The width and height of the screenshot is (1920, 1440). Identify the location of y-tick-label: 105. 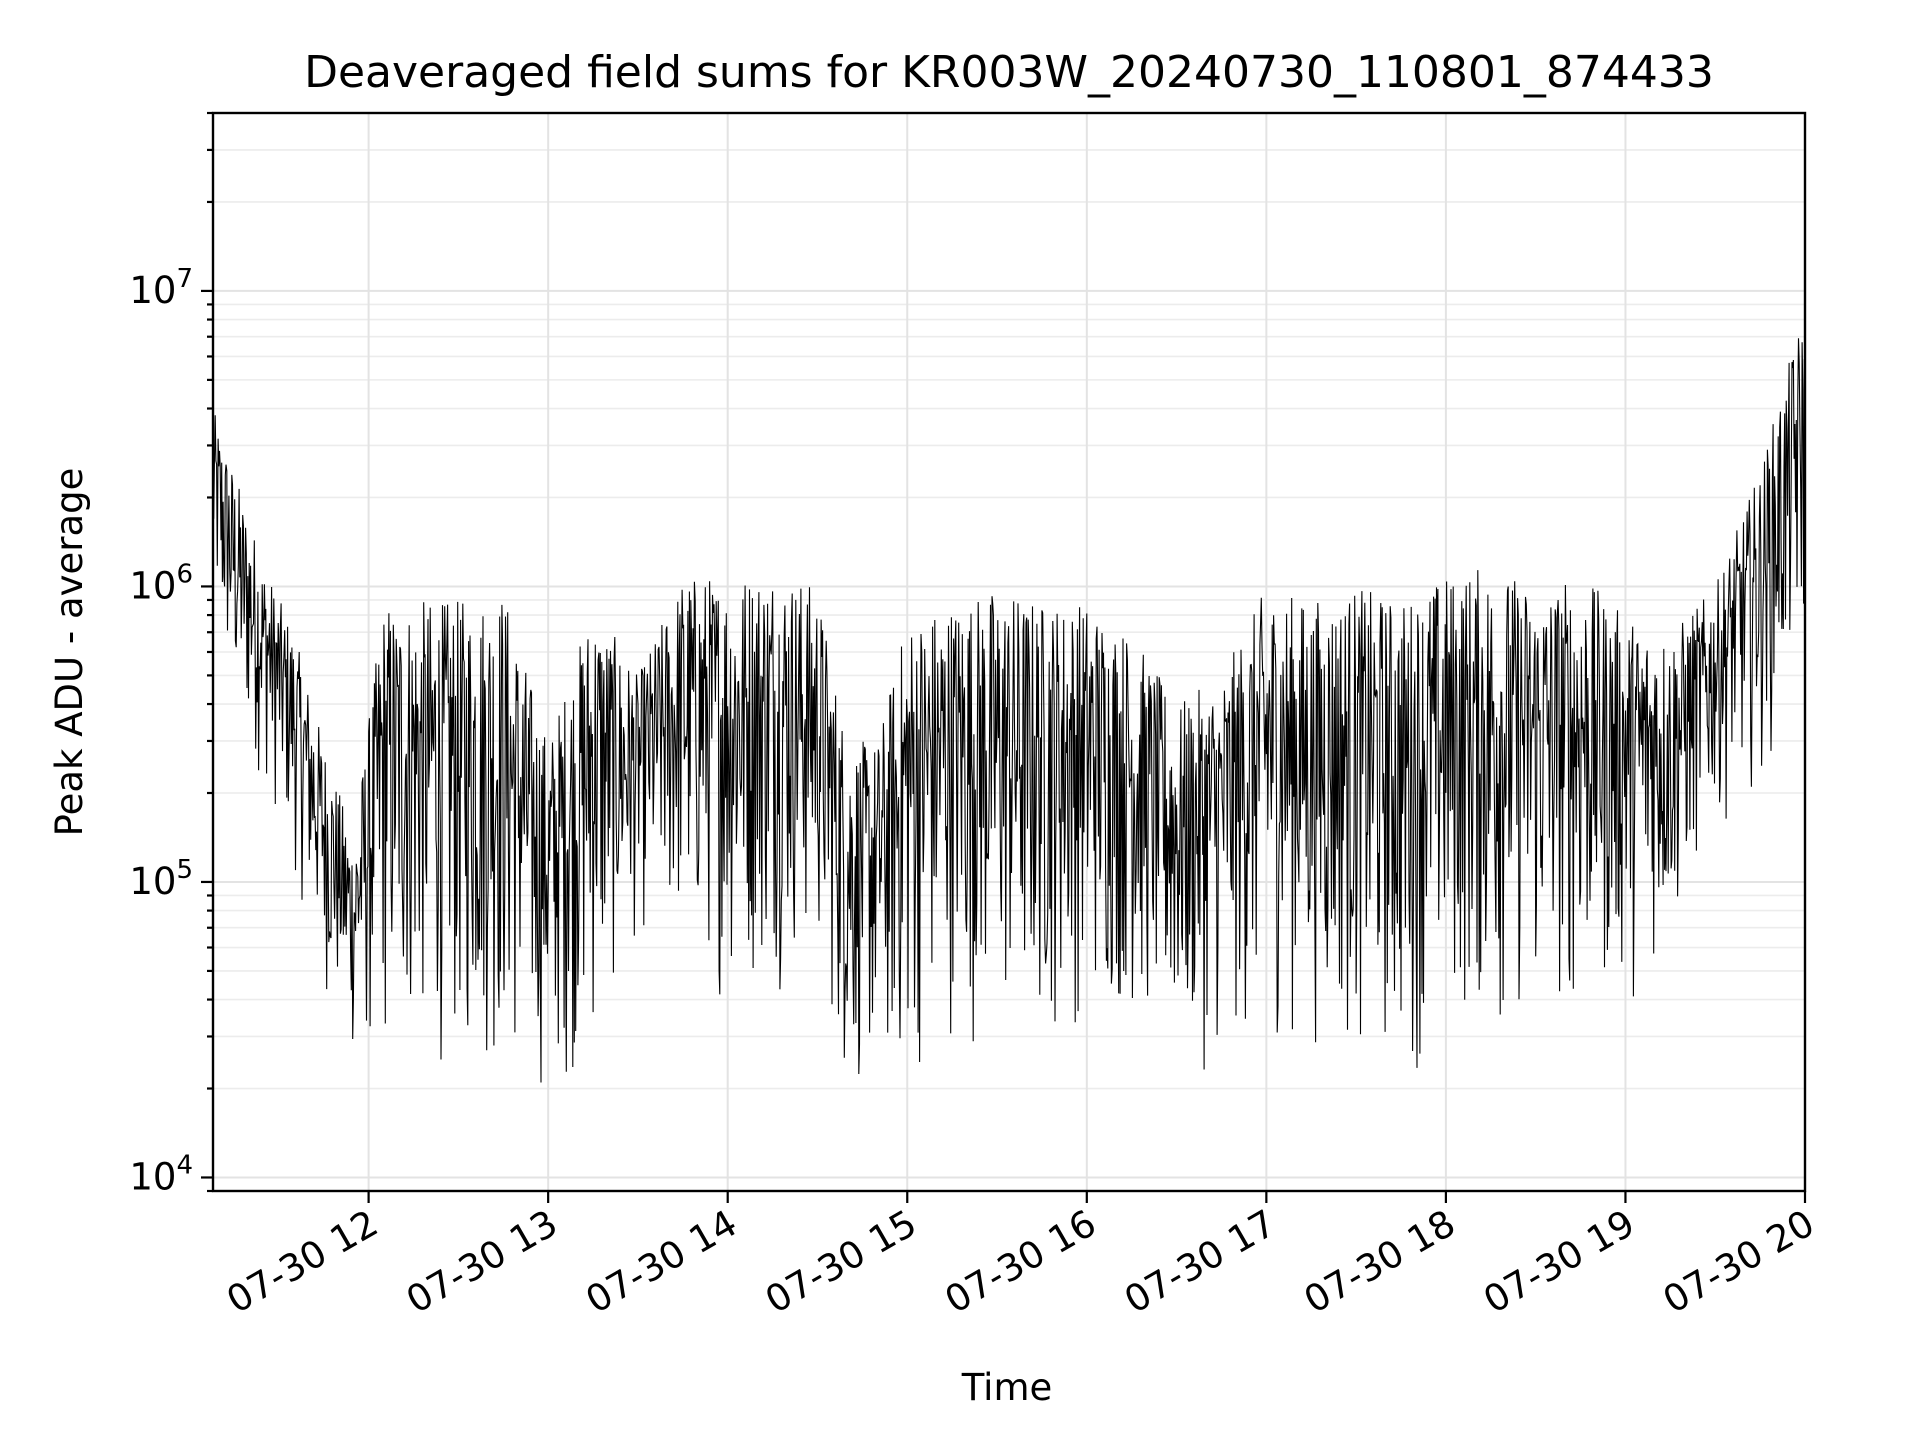
(161, 879).